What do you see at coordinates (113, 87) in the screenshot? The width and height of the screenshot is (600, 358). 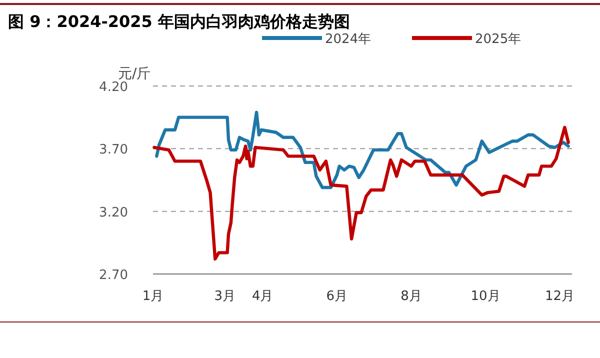 I see `y-tick-label: 4.20` at bounding box center [113, 87].